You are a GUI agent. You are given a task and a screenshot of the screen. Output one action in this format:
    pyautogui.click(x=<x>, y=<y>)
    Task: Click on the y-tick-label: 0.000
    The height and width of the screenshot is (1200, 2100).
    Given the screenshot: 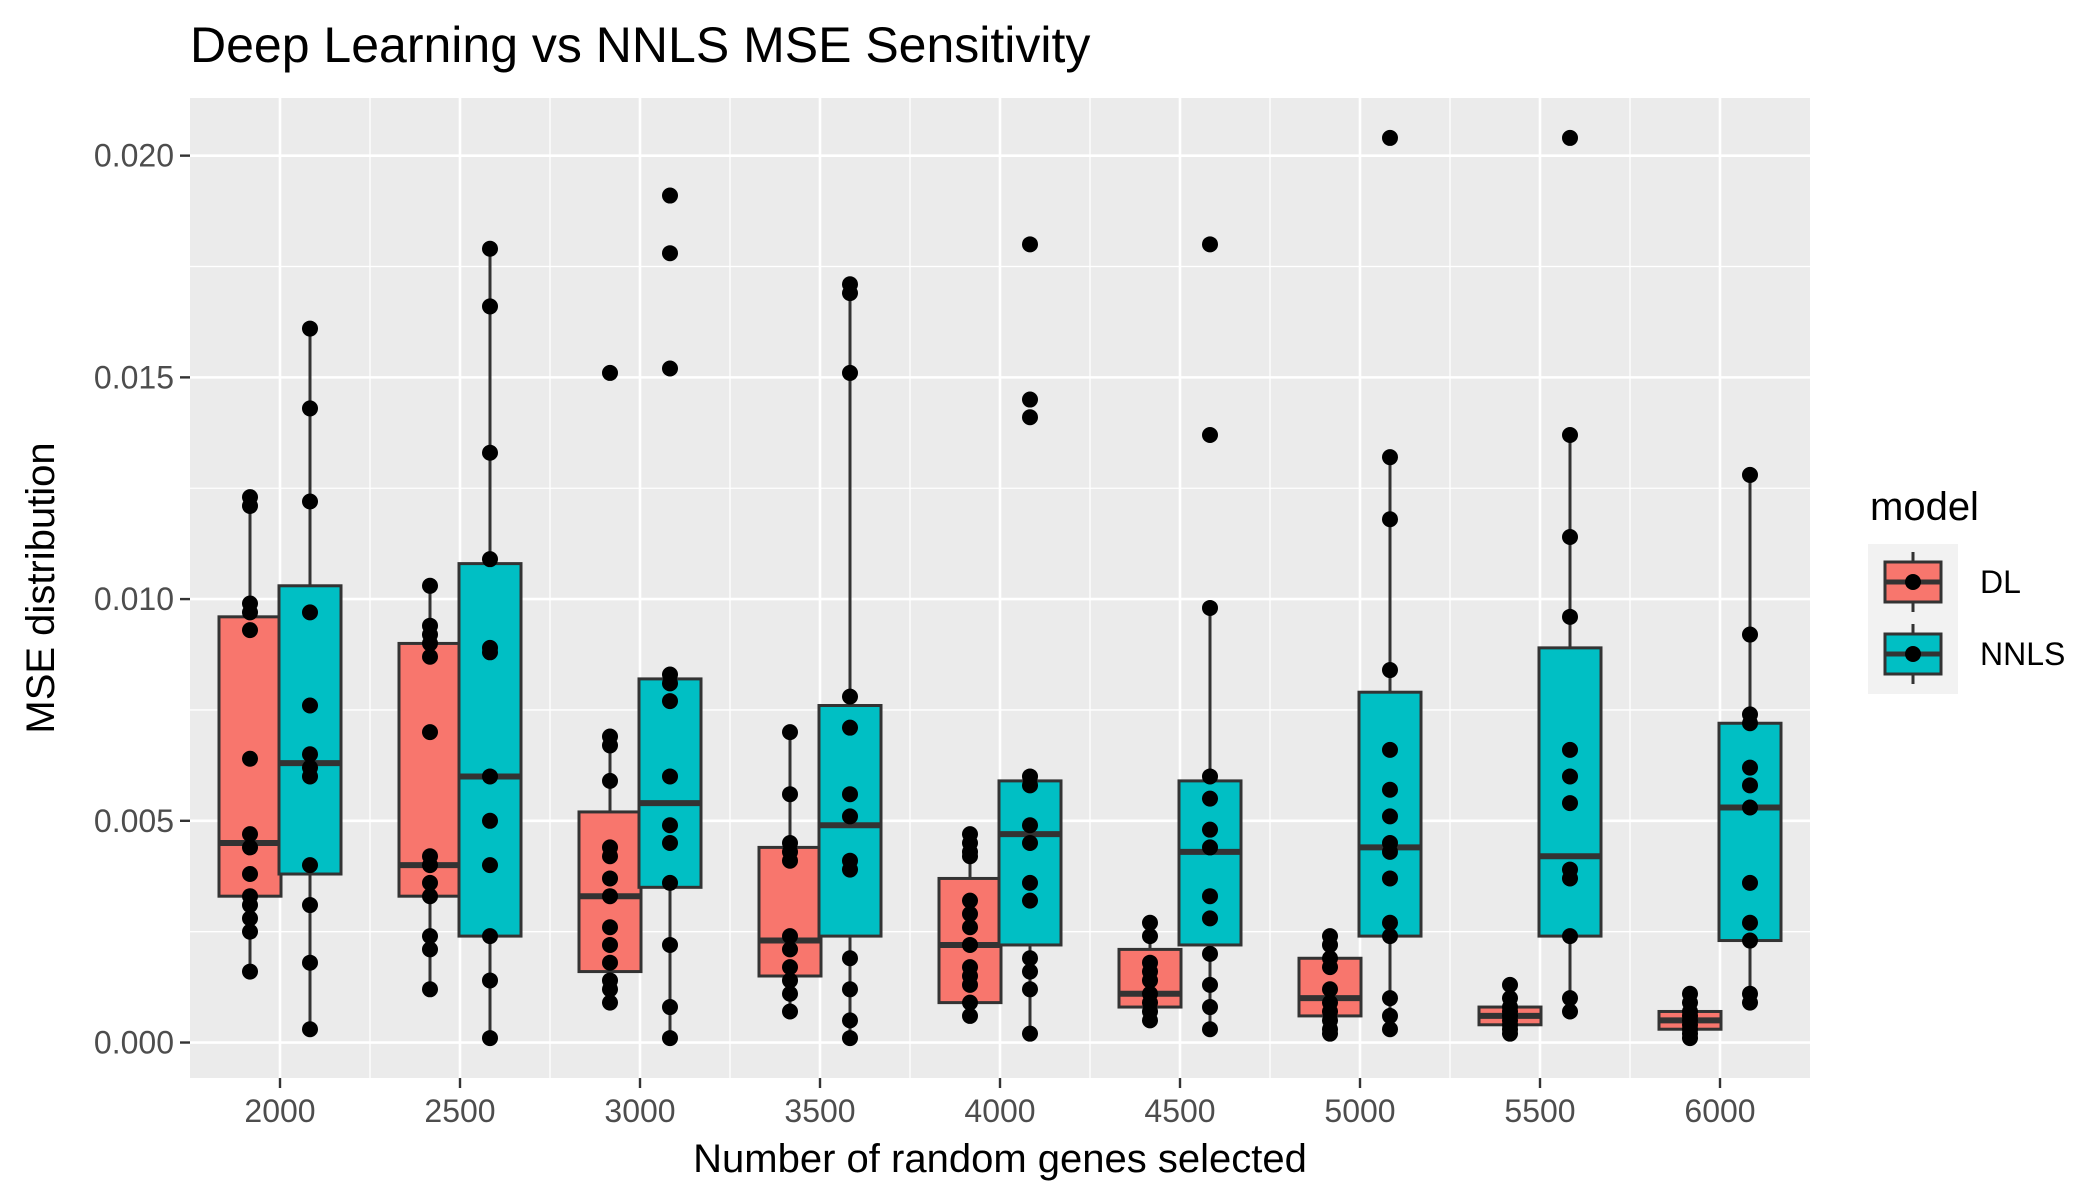 What is the action you would take?
    pyautogui.click(x=134, y=1043)
    